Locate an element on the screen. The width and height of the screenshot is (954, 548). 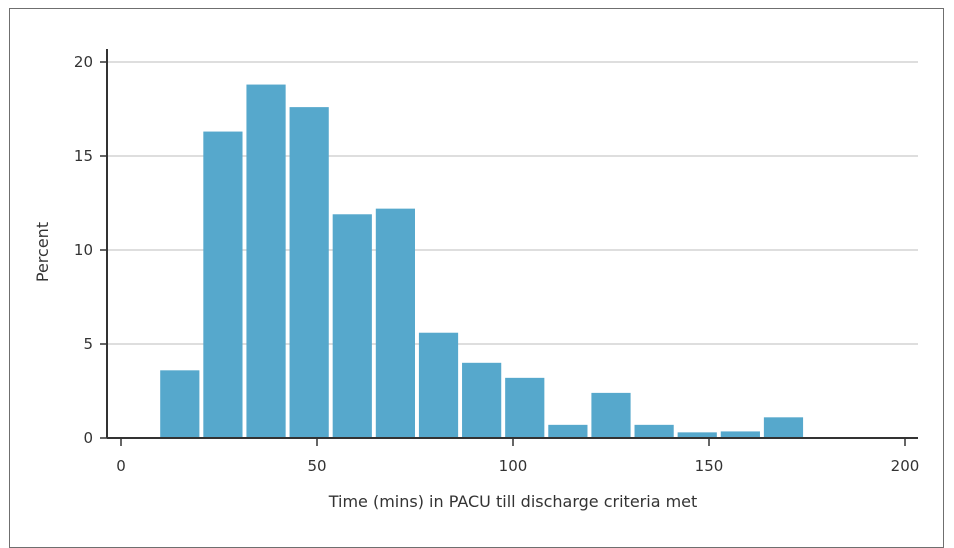
y-tick-label-20: 20 is located at coordinates (83, 62).